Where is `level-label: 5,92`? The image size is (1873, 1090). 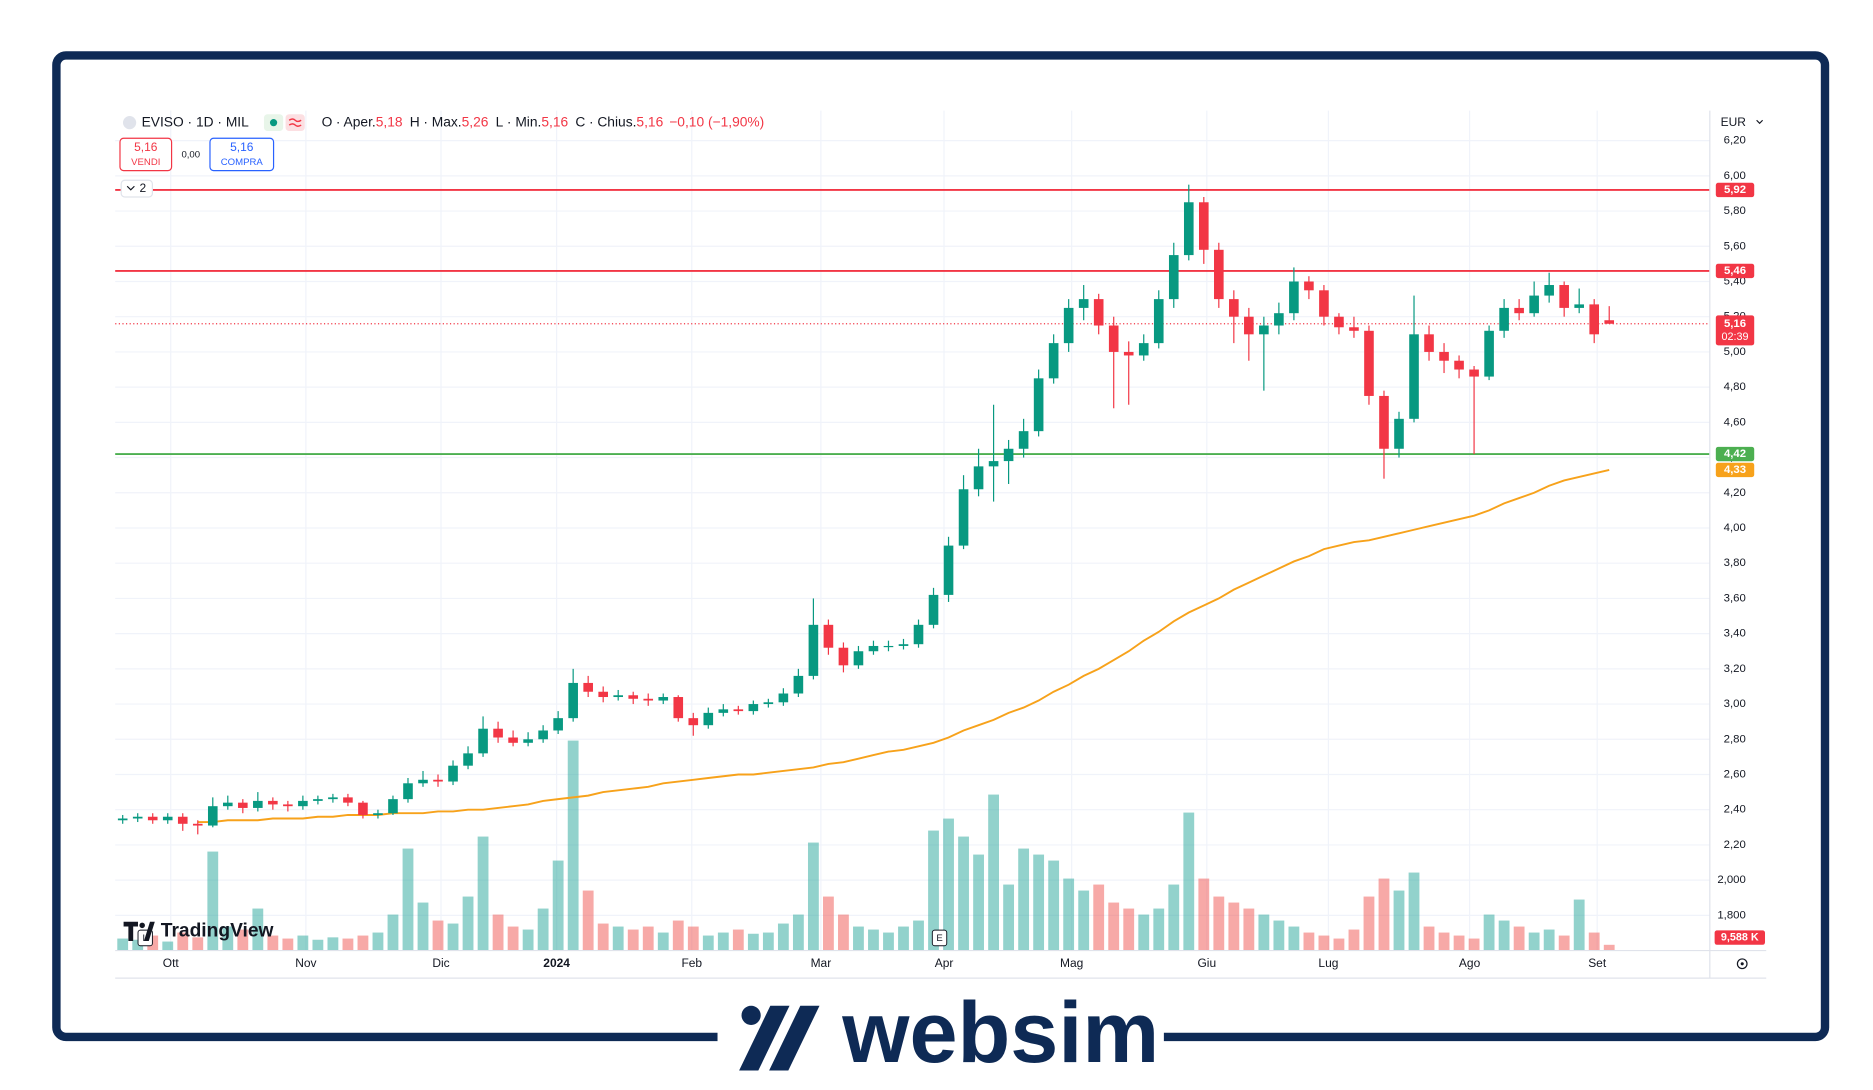 level-label: 5,92 is located at coordinates (1735, 190).